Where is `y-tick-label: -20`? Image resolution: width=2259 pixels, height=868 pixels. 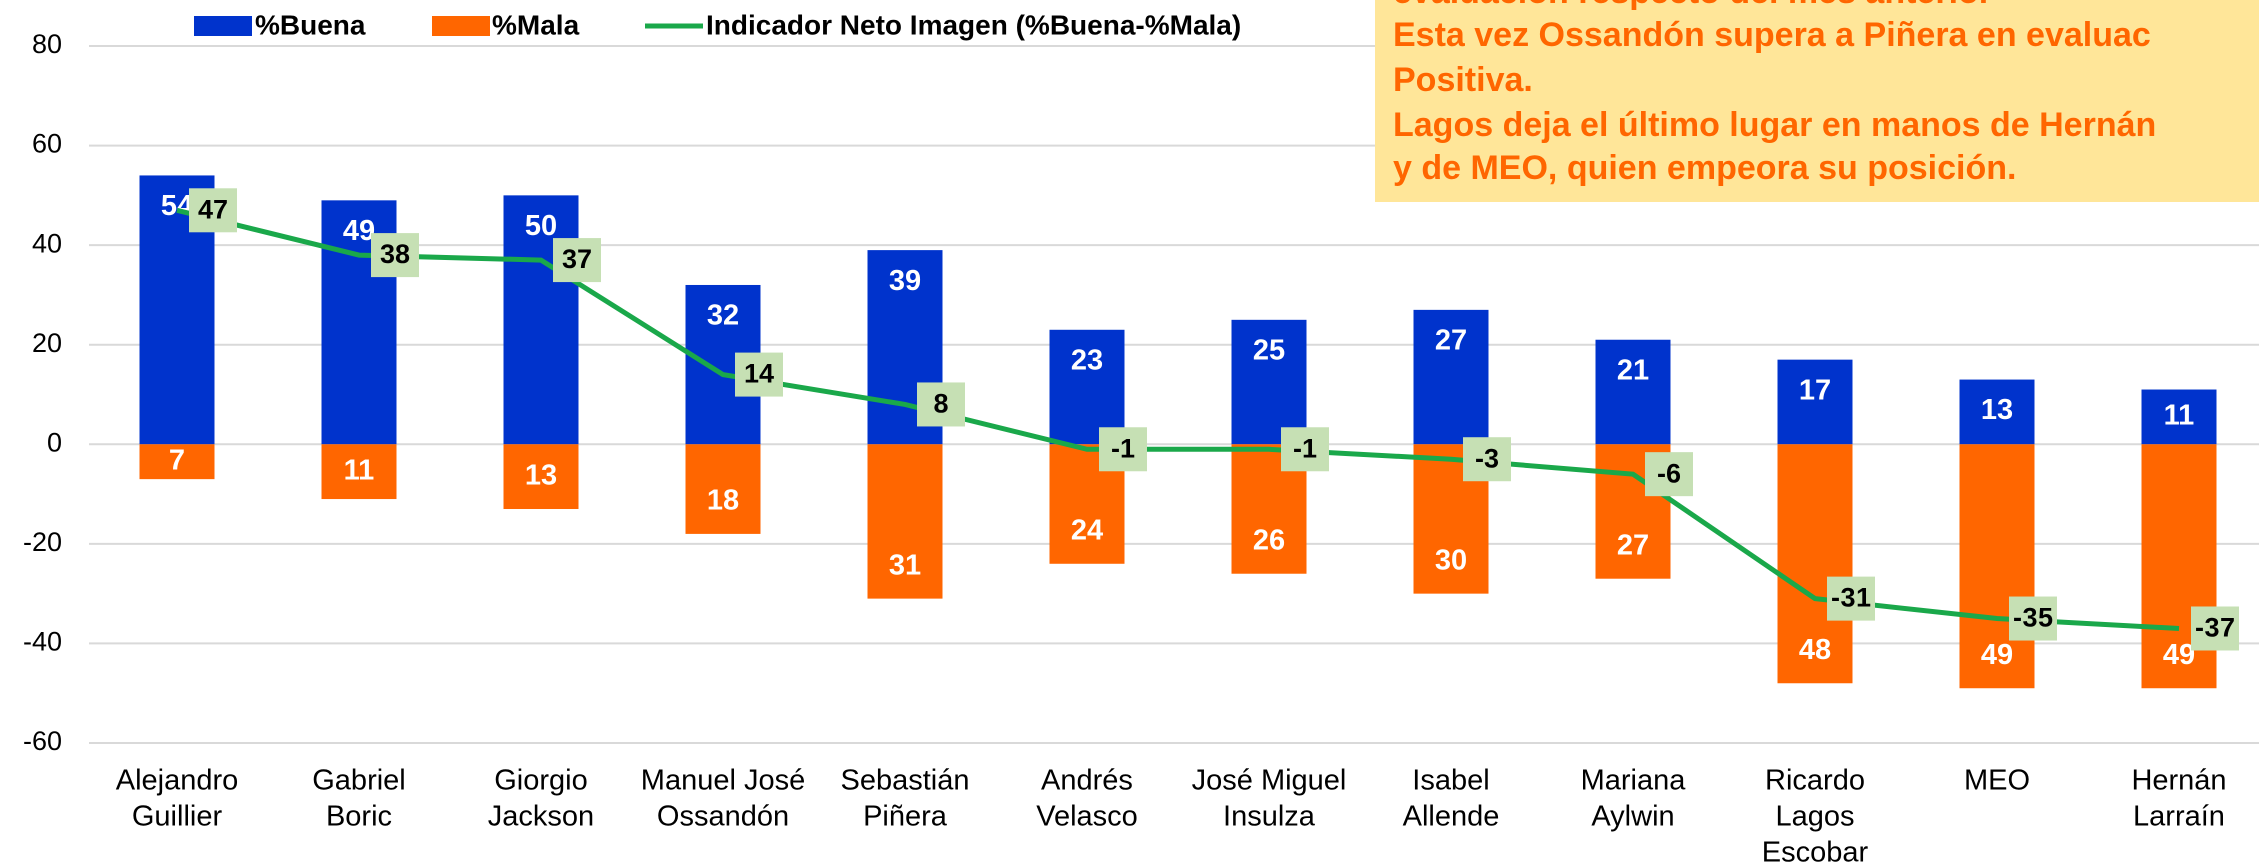 y-tick-label: -20 is located at coordinates (42, 542).